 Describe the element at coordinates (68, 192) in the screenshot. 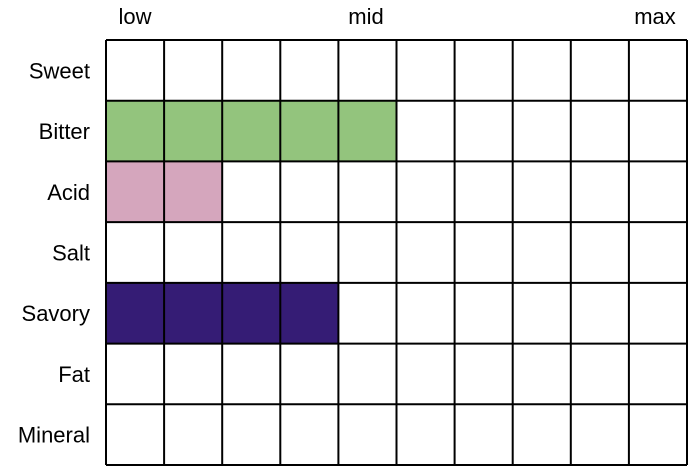

I see `row-label-acid: Acid` at that location.